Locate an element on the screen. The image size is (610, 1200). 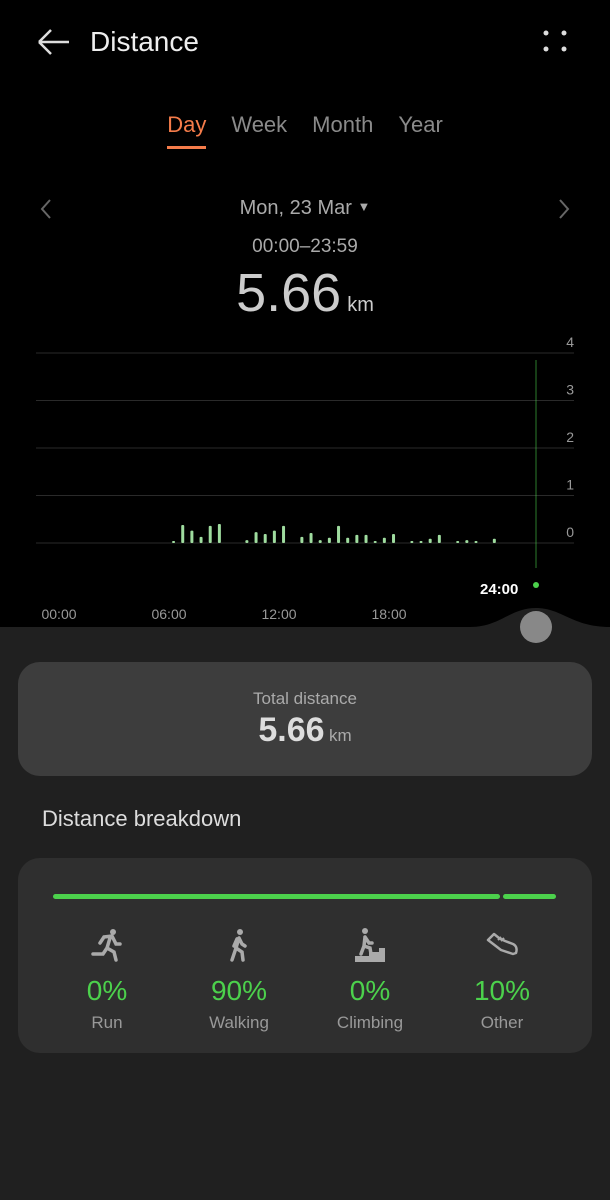
shoe-icon is located at coordinates (502, 944).